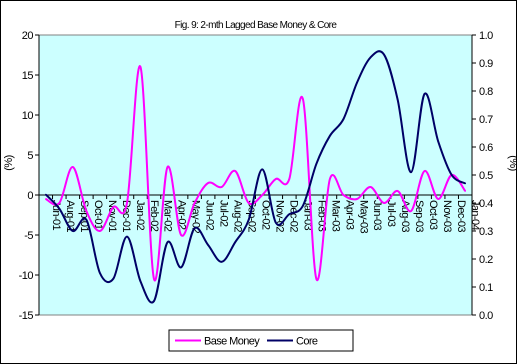 The width and height of the screenshot is (517, 364). What do you see at coordinates (486, 232) in the screenshot?
I see `y-right-tick-label: 0.3` at bounding box center [486, 232].